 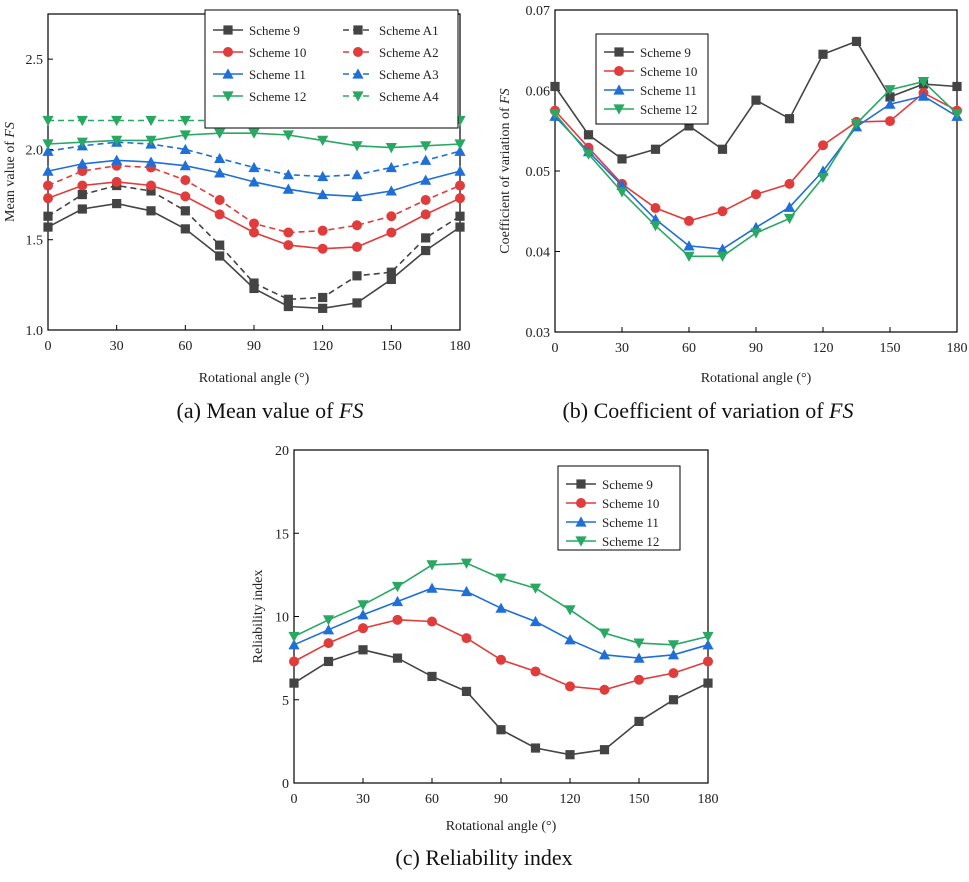 What do you see at coordinates (285, 701) in the screenshot?
I see `y-tick-label: 5` at bounding box center [285, 701].